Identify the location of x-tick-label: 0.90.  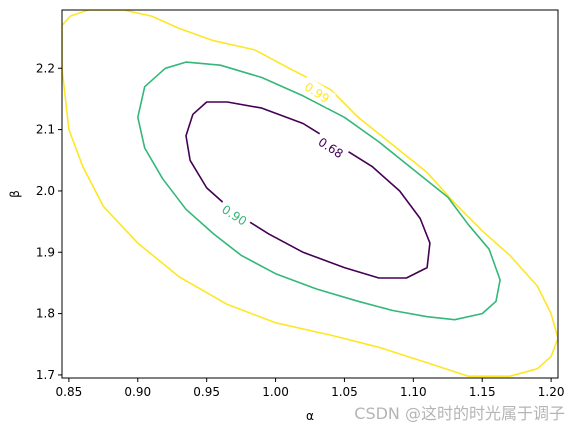
(137, 392).